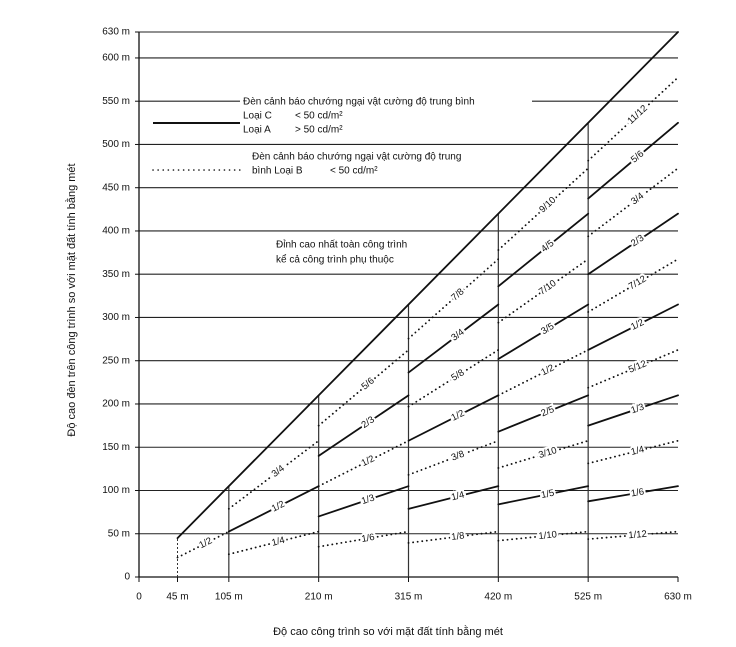 The height and width of the screenshot is (647, 736). Describe the element at coordinates (547, 288) in the screenshot. I see `line-label: 7/10` at that location.